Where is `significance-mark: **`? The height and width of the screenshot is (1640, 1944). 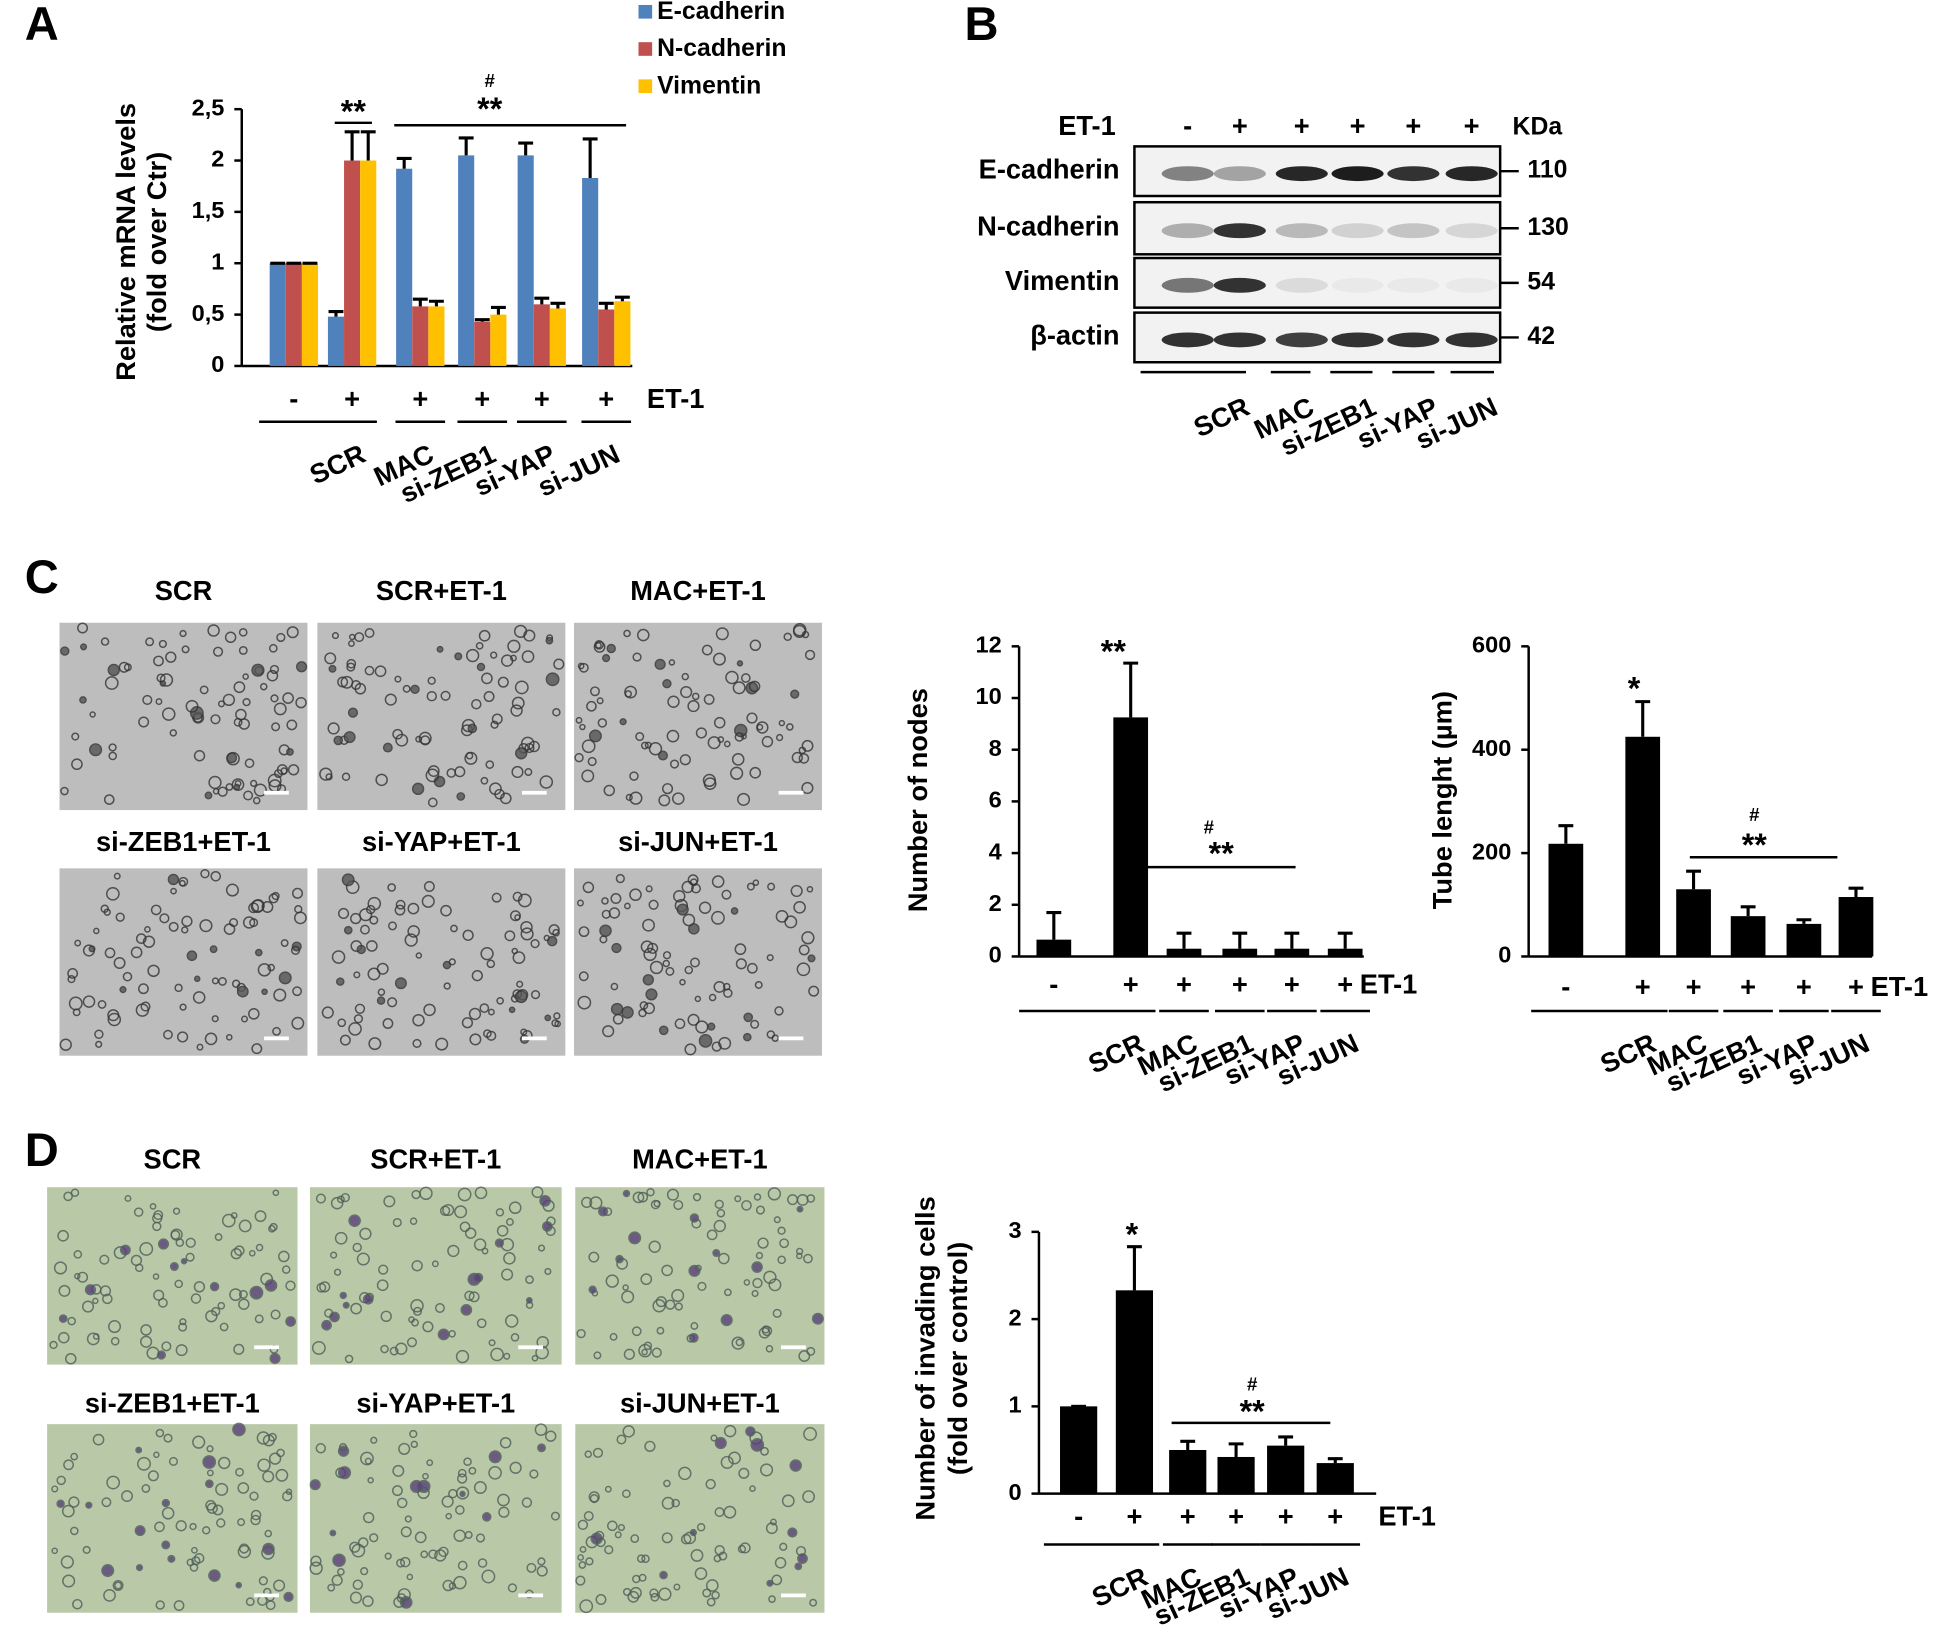
significance-mark: ** is located at coordinates (354, 112).